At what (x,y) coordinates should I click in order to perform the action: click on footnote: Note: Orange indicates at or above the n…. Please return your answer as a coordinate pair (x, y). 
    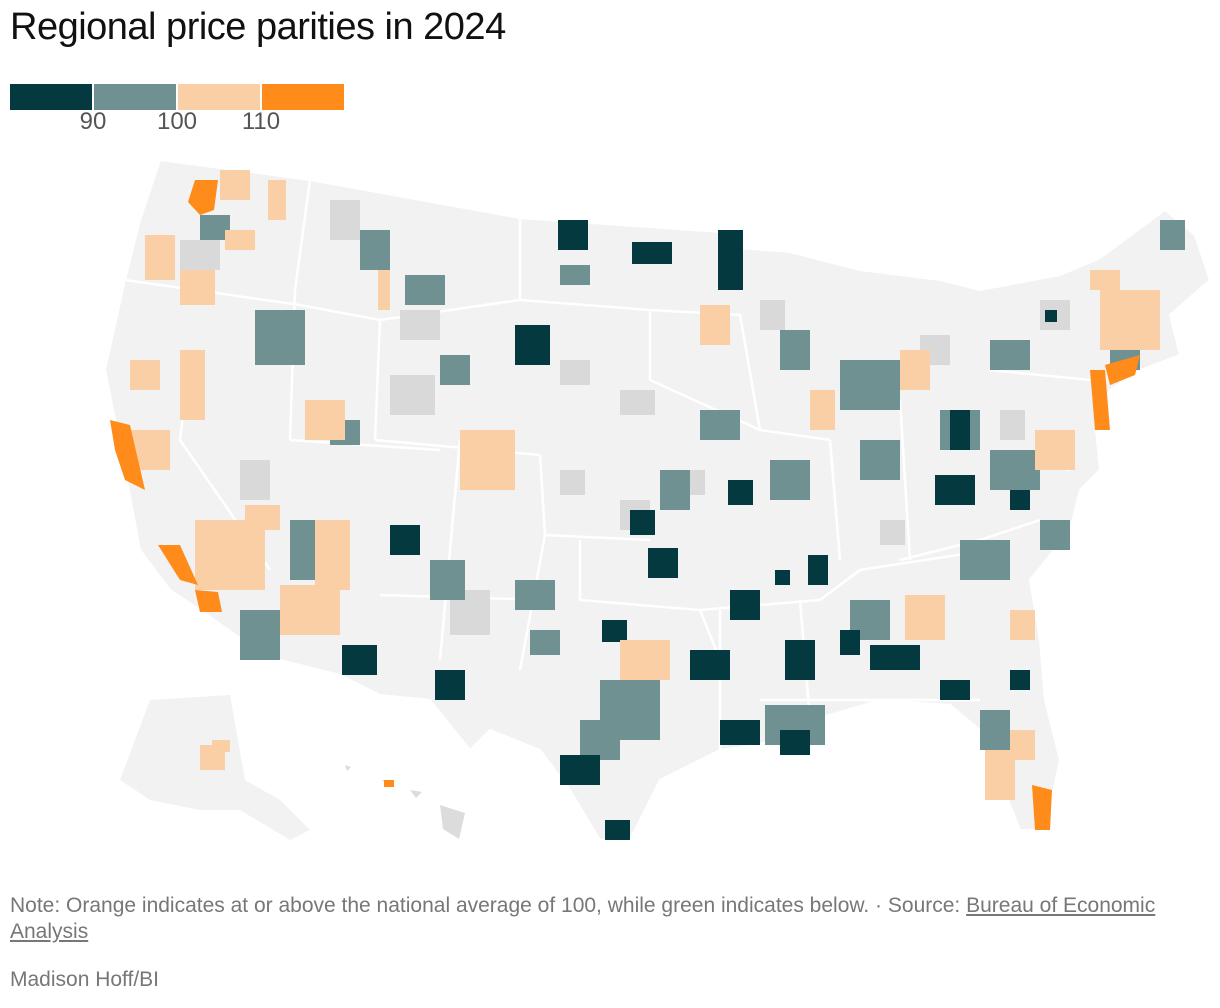
    Looking at the image, I should click on (610, 919).